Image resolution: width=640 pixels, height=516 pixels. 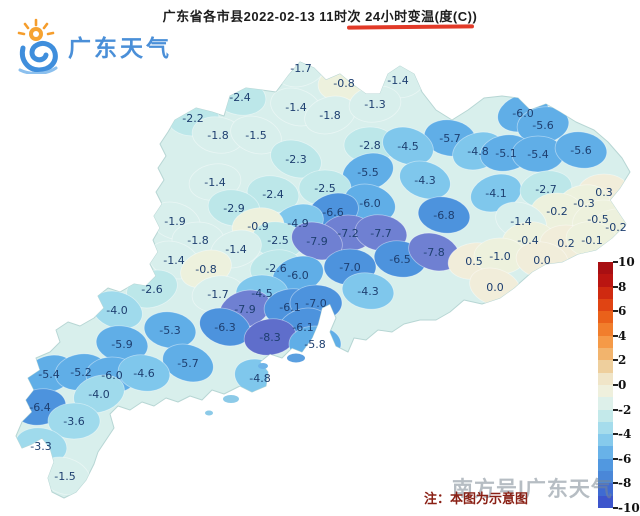 I want to click on legend-color-bar, so click(x=605, y=385).